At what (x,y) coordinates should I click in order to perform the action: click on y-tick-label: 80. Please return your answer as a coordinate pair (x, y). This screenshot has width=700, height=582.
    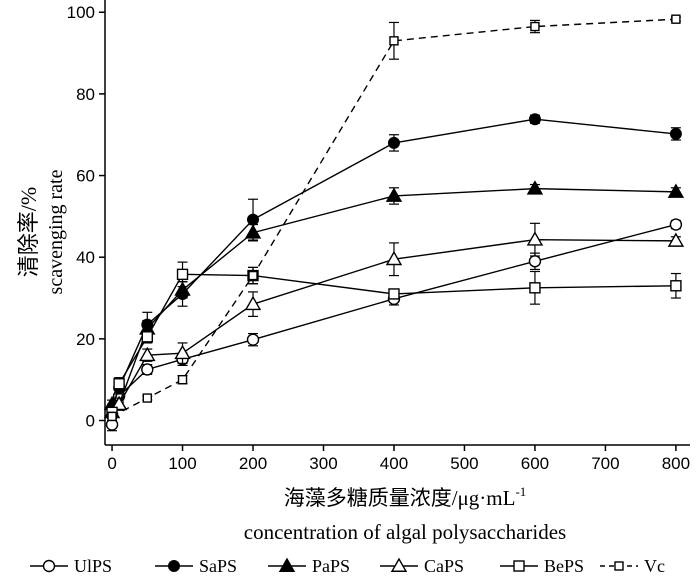
    Looking at the image, I should click on (85, 94).